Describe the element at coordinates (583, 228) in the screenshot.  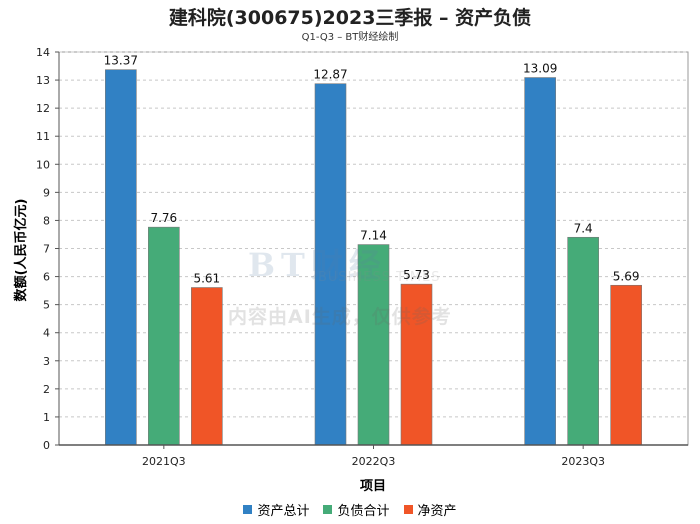
I see `bar-value-label: 7.4` at that location.